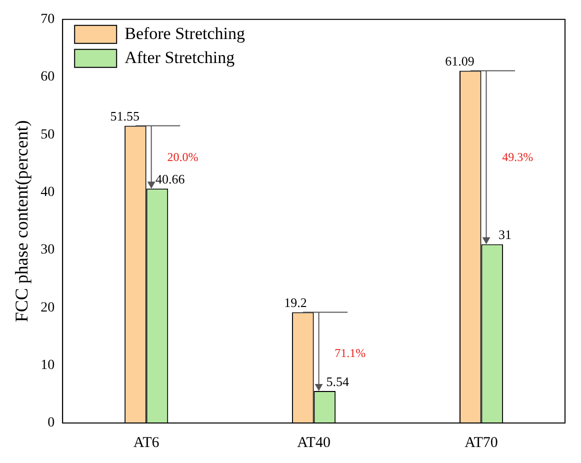 The height and width of the screenshot is (463, 581). What do you see at coordinates (47, 308) in the screenshot?
I see `y-tick-label: 20` at bounding box center [47, 308].